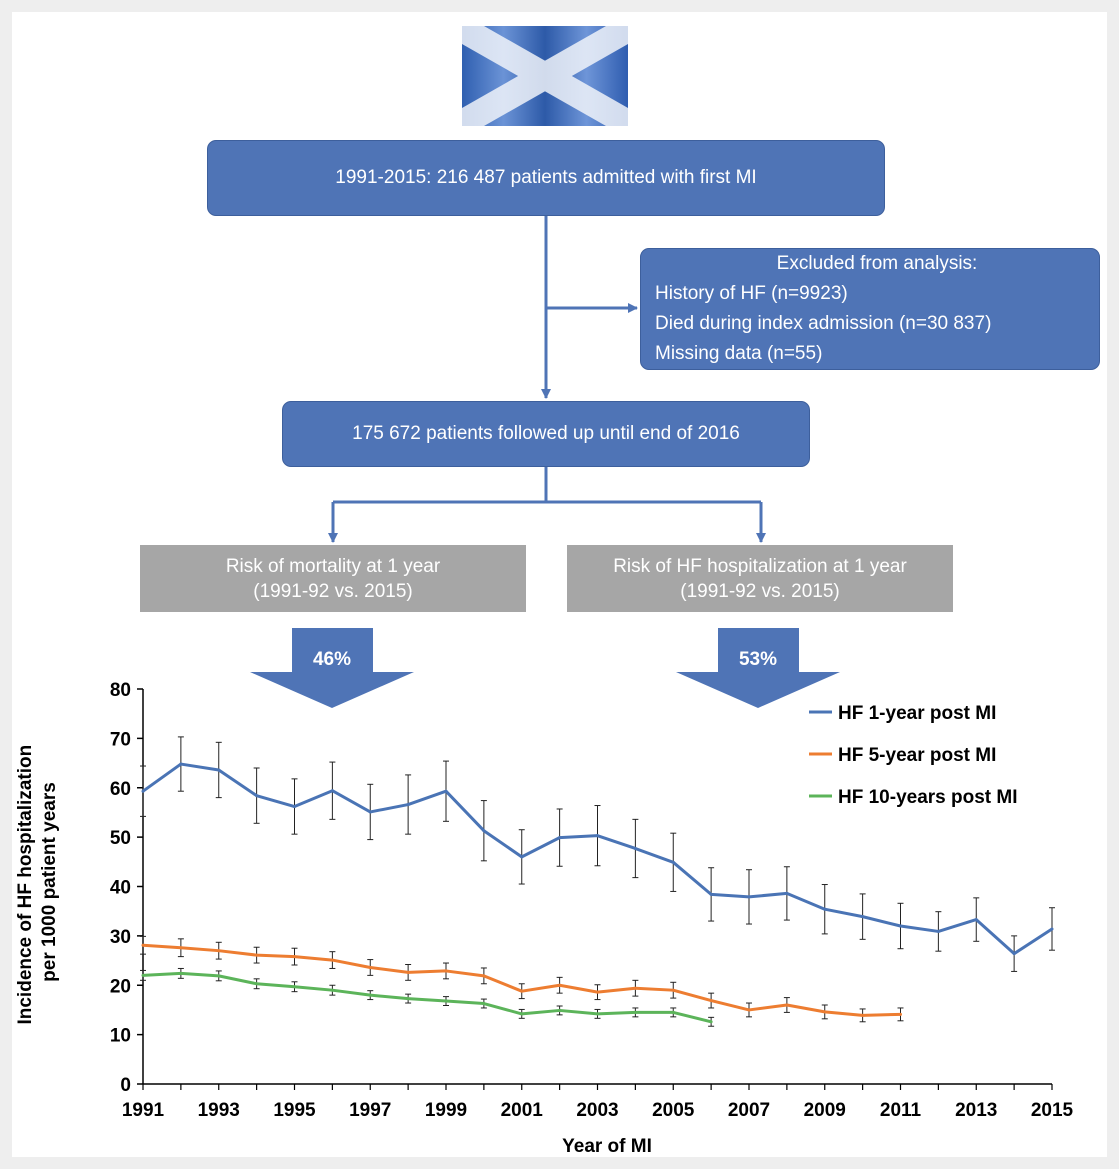 The image size is (1119, 1169). What do you see at coordinates (597, 1110) in the screenshot?
I see `x-tick-label-2003: 2003` at bounding box center [597, 1110].